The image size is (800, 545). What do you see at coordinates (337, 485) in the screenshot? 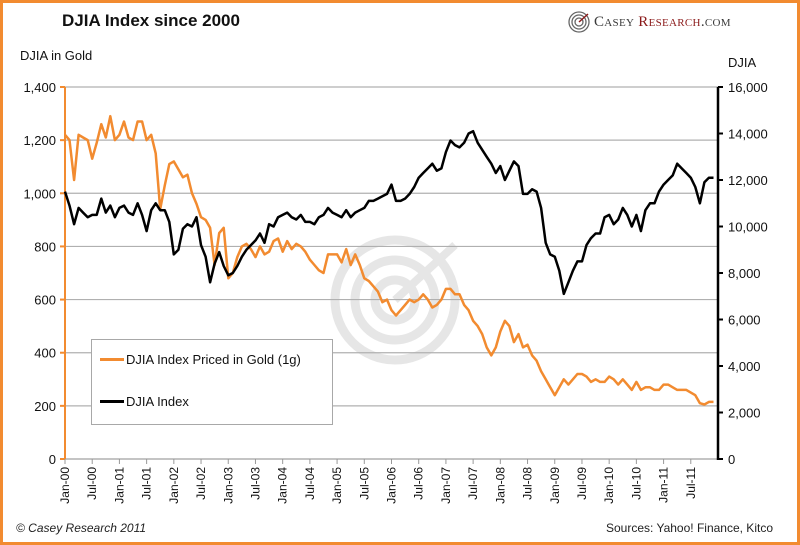
I see `x-tick-label: Jan-05` at bounding box center [337, 485].